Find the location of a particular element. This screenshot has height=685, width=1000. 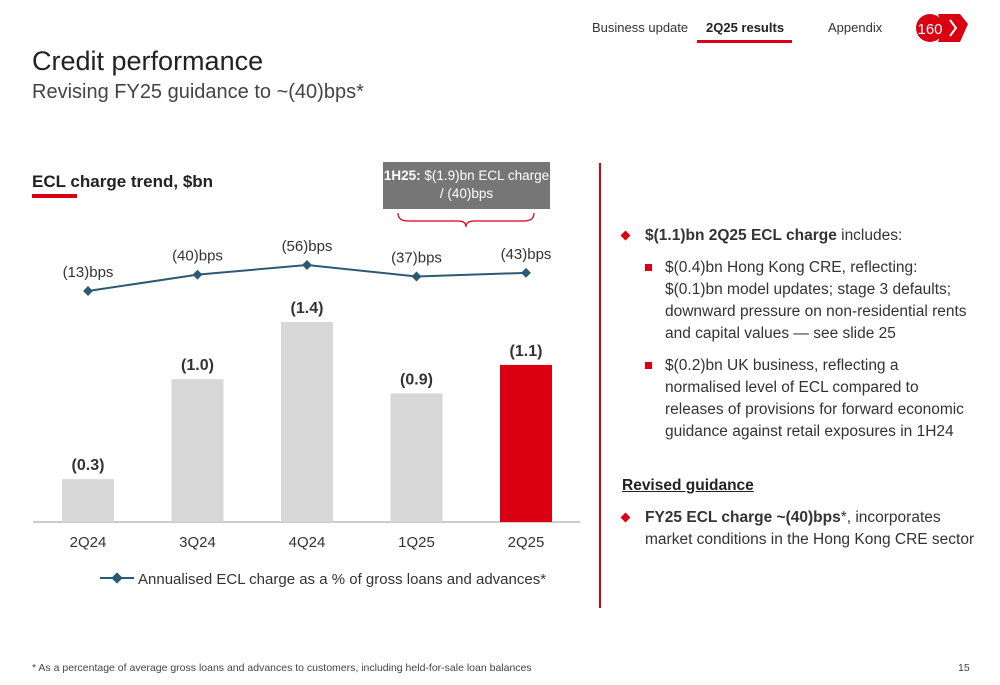

legend-diamond-marker is located at coordinates (117, 578).